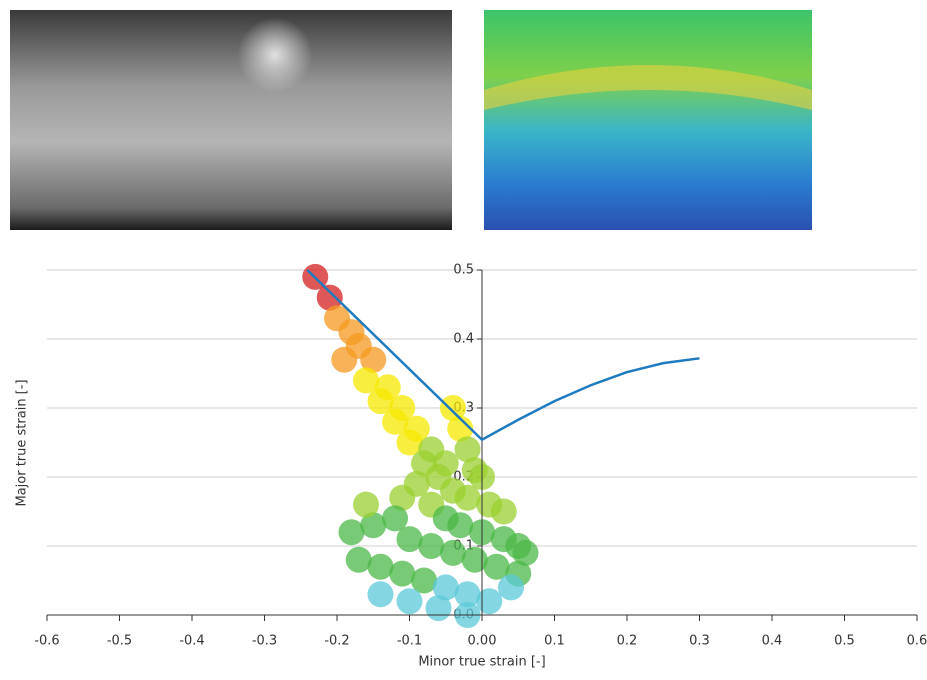 This screenshot has width=927, height=680. What do you see at coordinates (22, 442) in the screenshot?
I see `y-axis-label: Major true strain [-]` at bounding box center [22, 442].